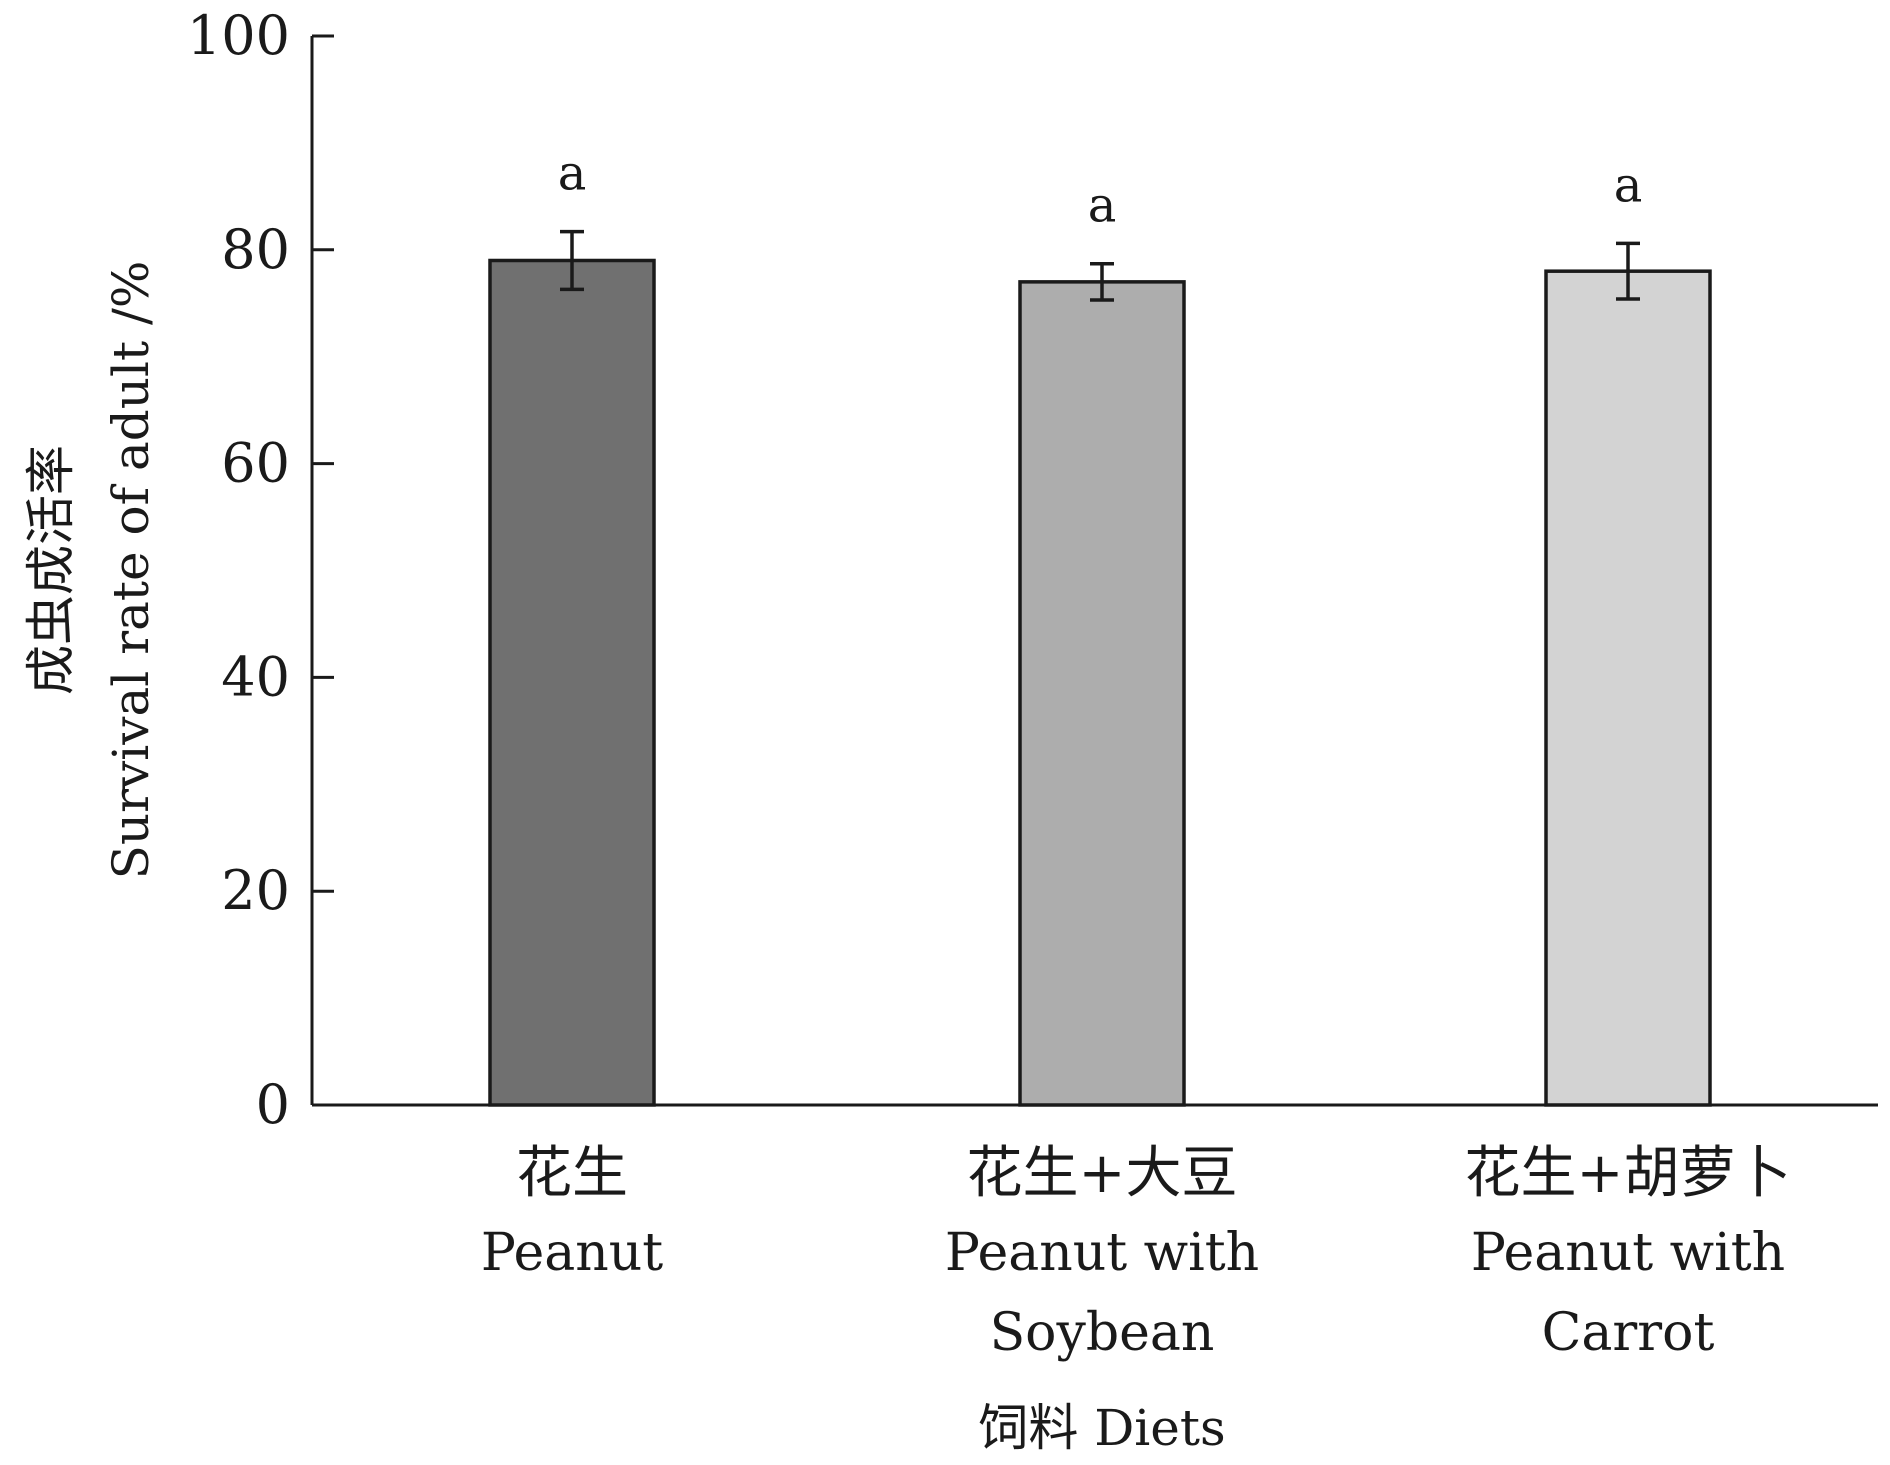 This screenshot has width=1890, height=1465. Describe the element at coordinates (1101, 1428) in the screenshot. I see `x-axis-title: 饲料 Diets` at that location.